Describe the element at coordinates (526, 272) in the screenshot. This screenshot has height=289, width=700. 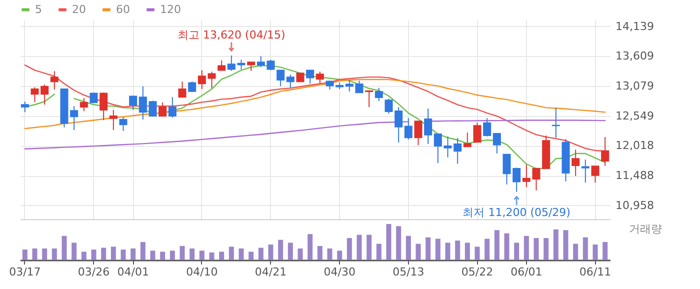
I see `x-tick-label: 06/01` at that location.